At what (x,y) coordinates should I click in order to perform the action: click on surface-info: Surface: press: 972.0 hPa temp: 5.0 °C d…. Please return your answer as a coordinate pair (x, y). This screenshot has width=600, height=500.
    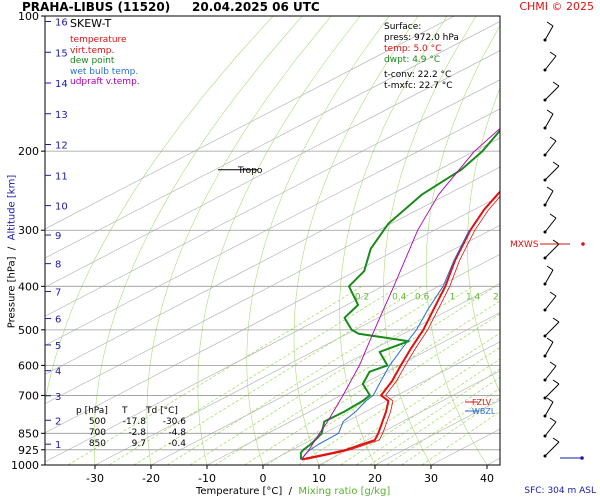
    Looking at the image, I should click on (421, 57).